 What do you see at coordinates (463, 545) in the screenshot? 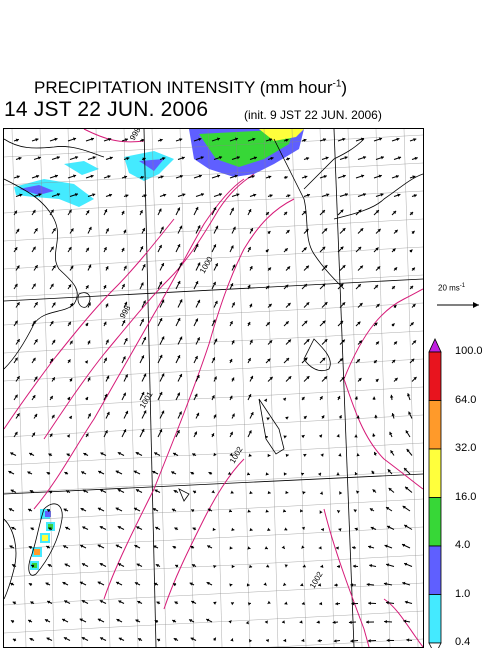
I see `colorbar-tick-label: 4.0` at bounding box center [463, 545].